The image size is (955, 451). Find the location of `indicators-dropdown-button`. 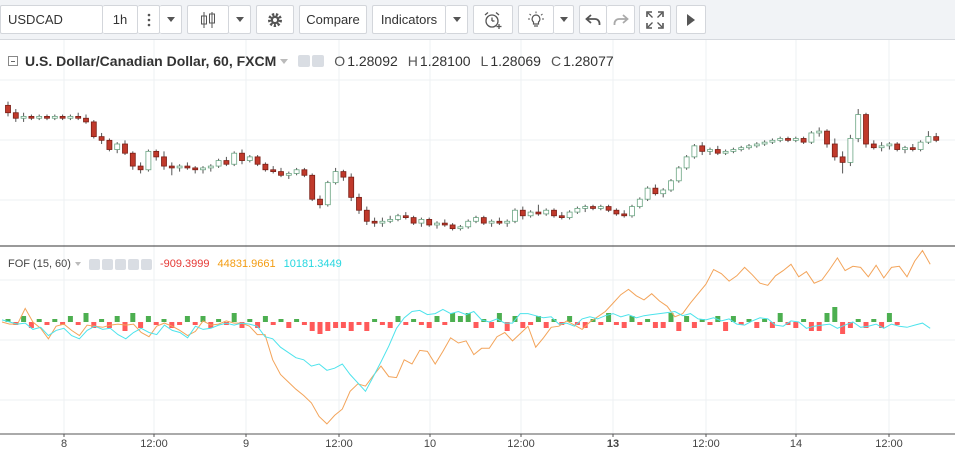

indicators-dropdown-button is located at coordinates (457, 19).